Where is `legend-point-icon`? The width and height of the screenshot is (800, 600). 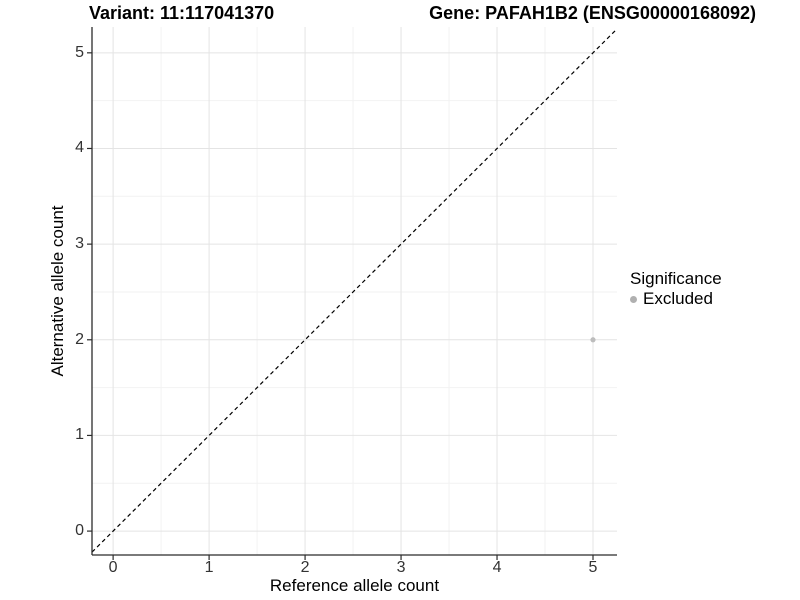 legend-point-icon is located at coordinates (633, 299).